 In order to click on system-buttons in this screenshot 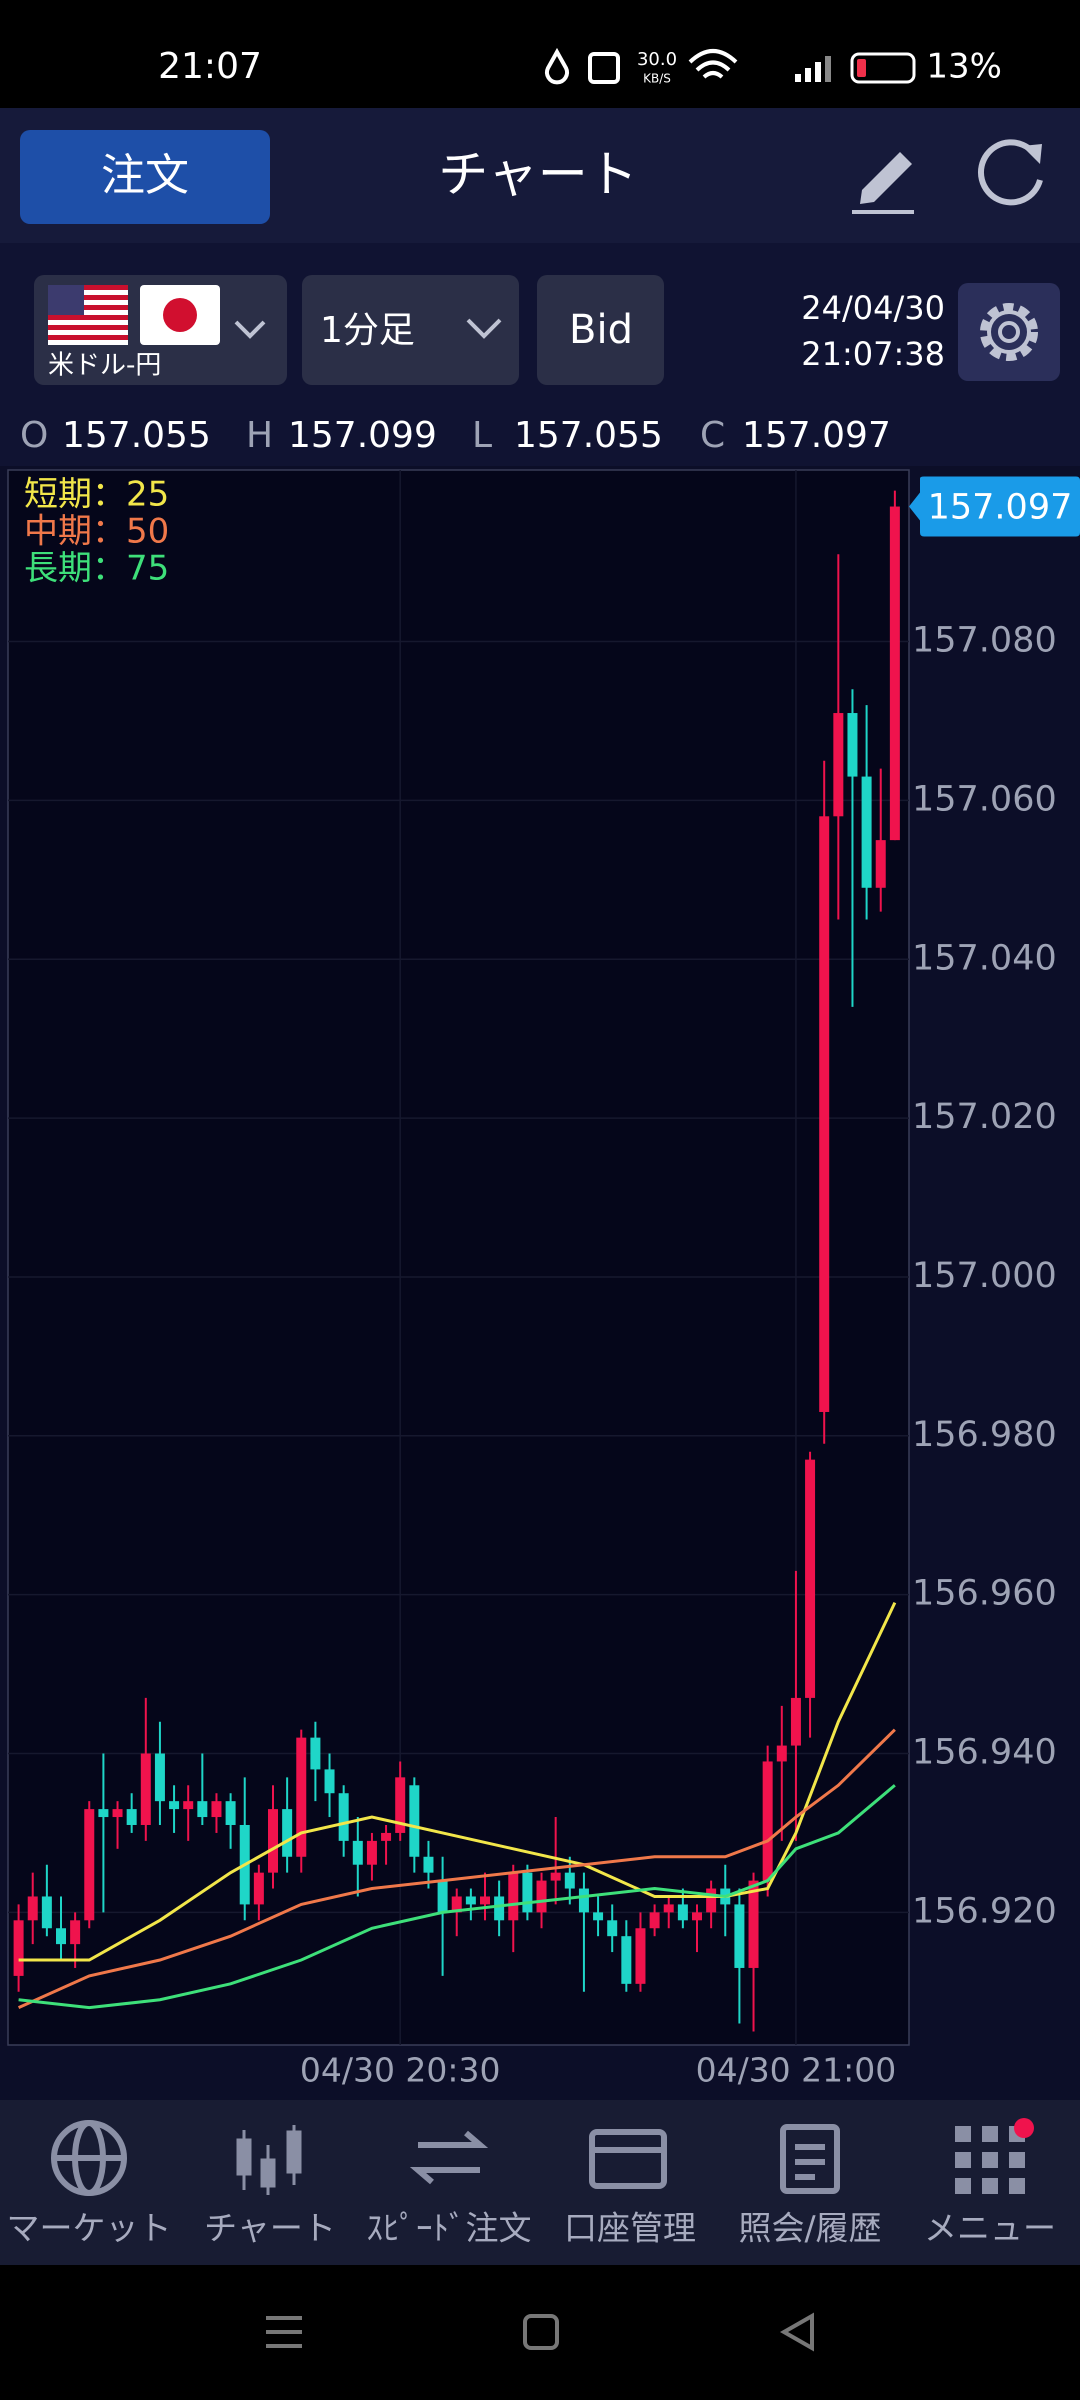, I will do `click(540, 2332)`.